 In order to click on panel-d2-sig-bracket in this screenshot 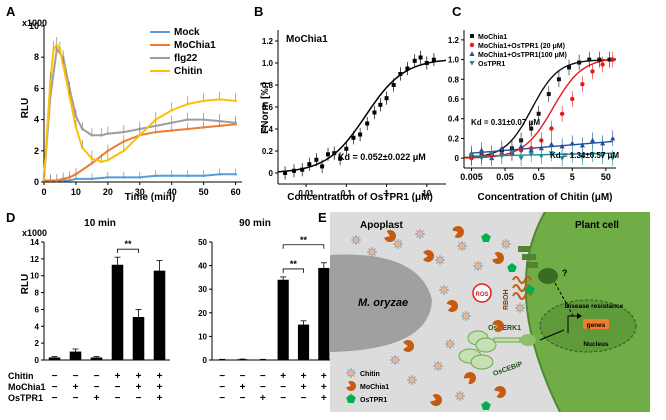, I will do `click(303, 246)`.